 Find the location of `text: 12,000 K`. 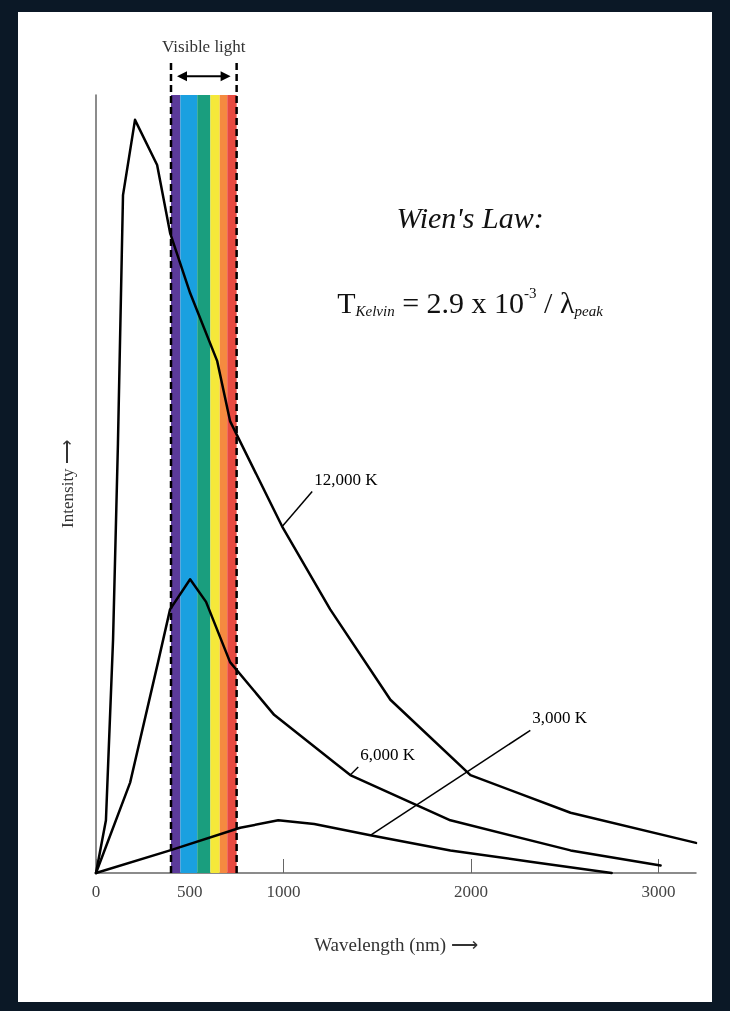

text: 12,000 K is located at coordinates (346, 479).